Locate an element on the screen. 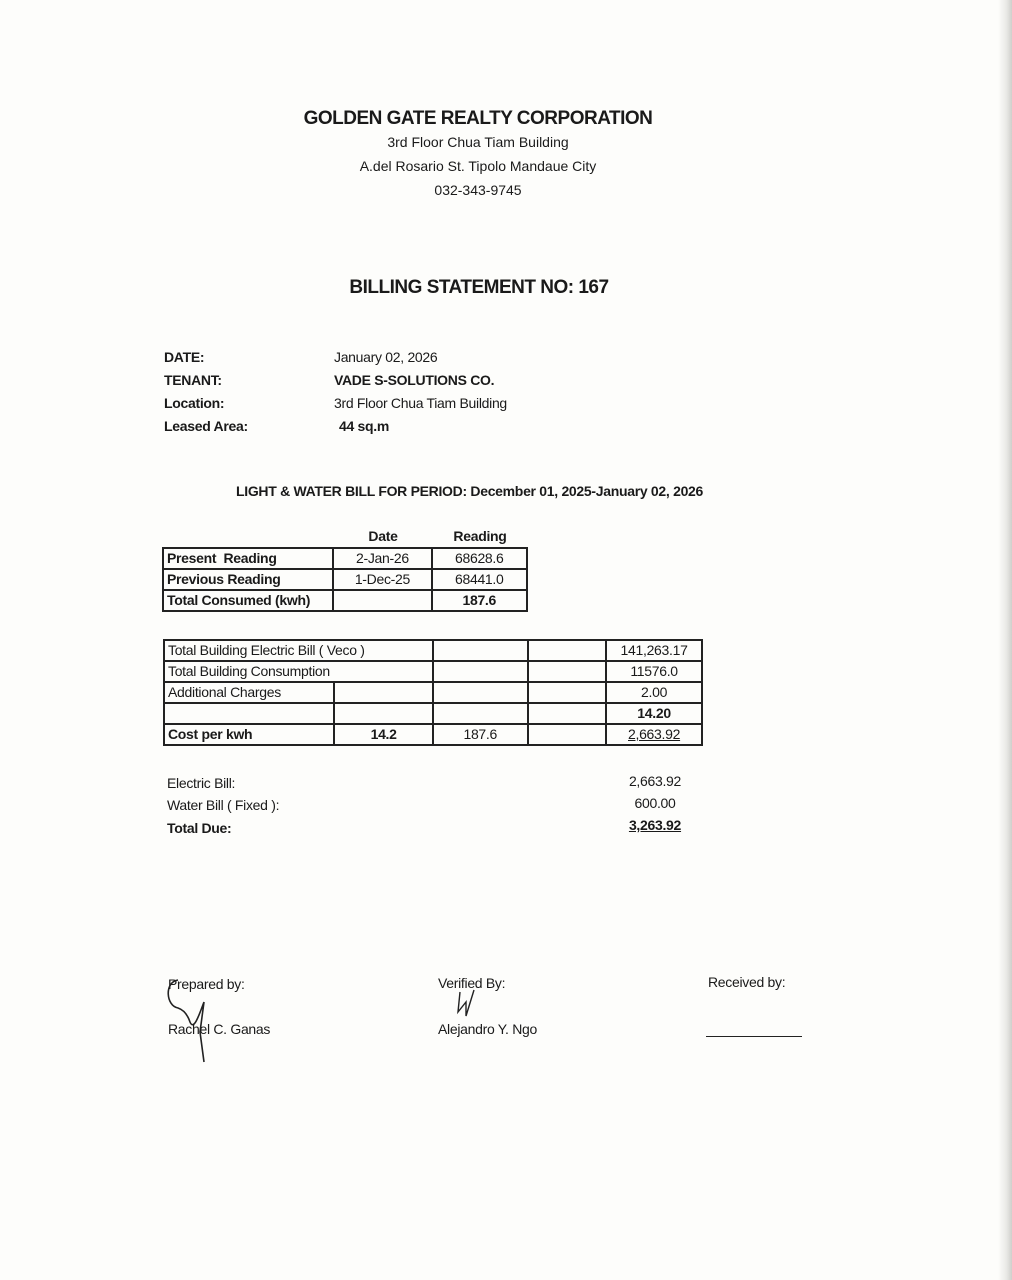  summary-value: 600.00 is located at coordinates (655, 803).